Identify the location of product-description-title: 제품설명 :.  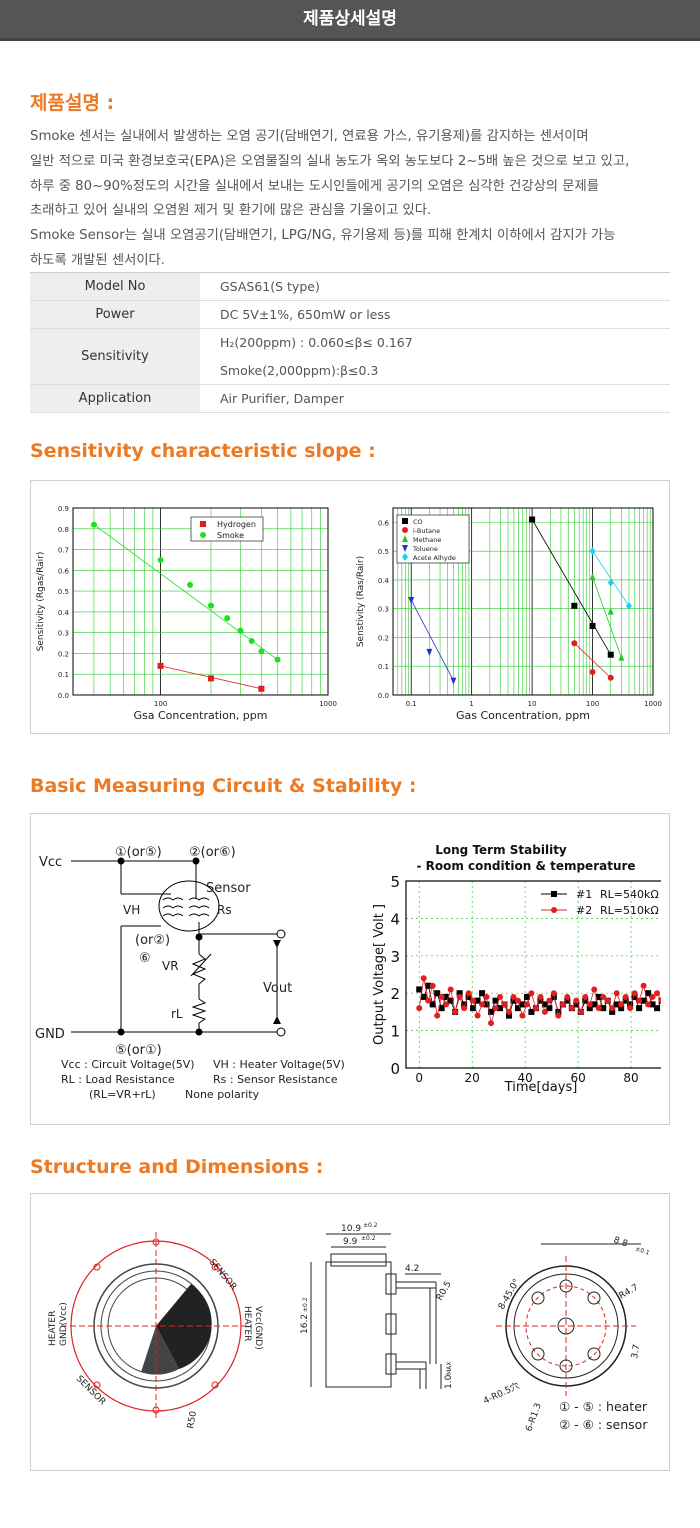
(72, 103).